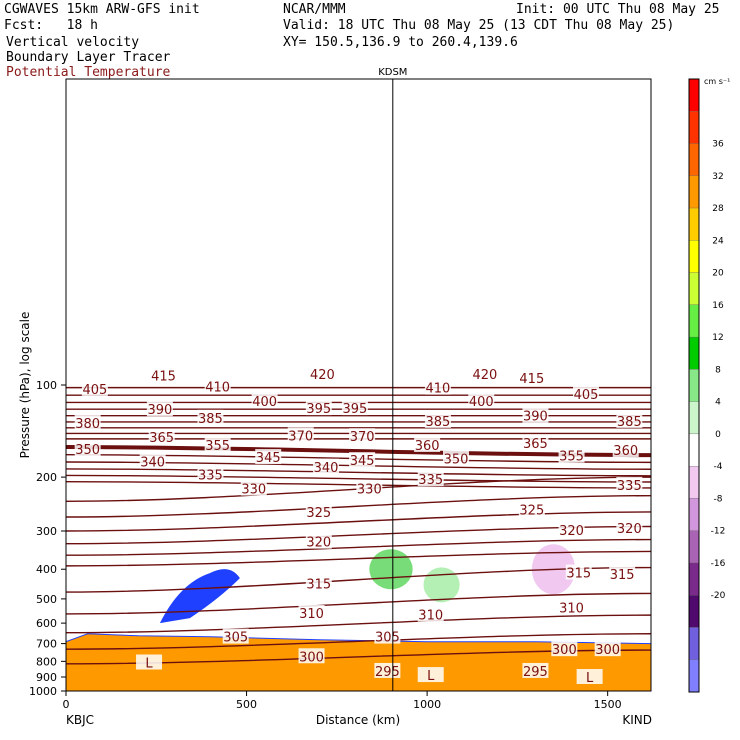 This screenshot has height=740, width=740. I want to click on isentrope-label-15: 385, so click(438, 422).